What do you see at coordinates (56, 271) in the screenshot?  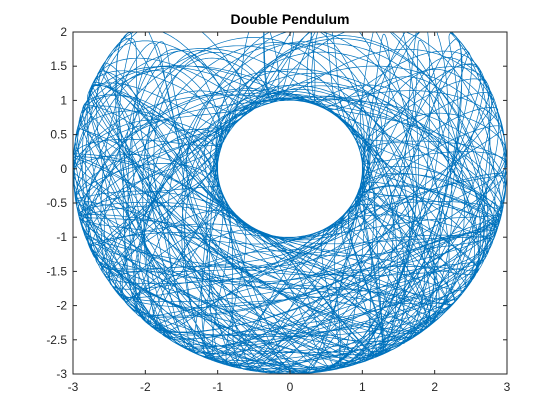 I see `y-tick-label: -1.5` at bounding box center [56, 271].